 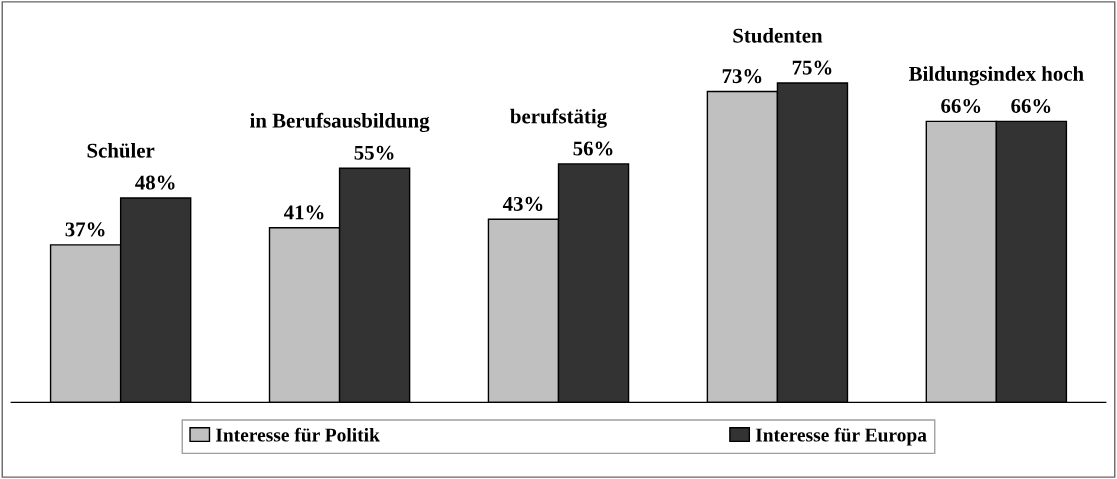 I want to click on data-label: 41%, so click(x=303, y=212).